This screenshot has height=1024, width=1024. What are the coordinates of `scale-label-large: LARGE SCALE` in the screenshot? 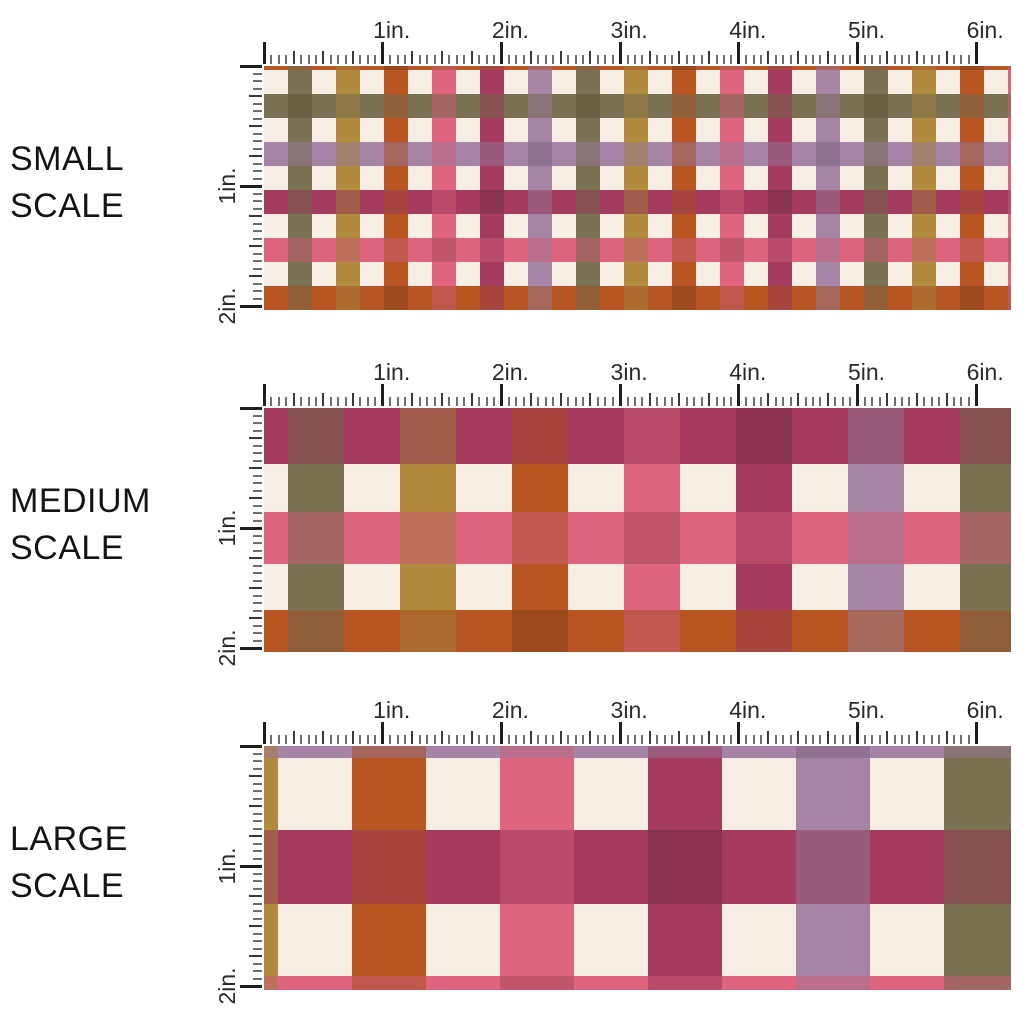 It's located at (69, 863).